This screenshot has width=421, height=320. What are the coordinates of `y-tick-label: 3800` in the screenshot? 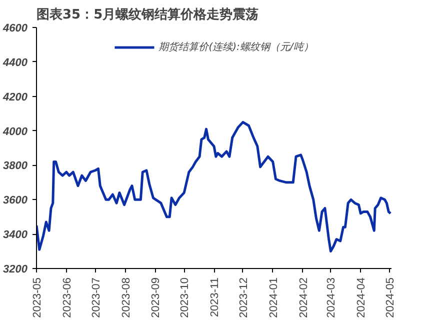 It's located at (15, 166).